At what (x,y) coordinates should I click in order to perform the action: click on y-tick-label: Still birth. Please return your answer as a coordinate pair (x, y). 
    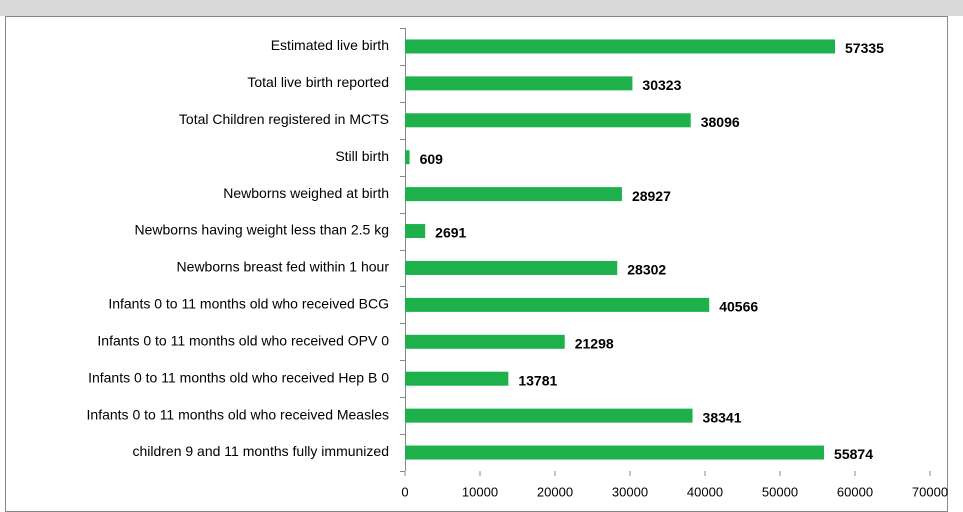
    Looking at the image, I should click on (362, 156).